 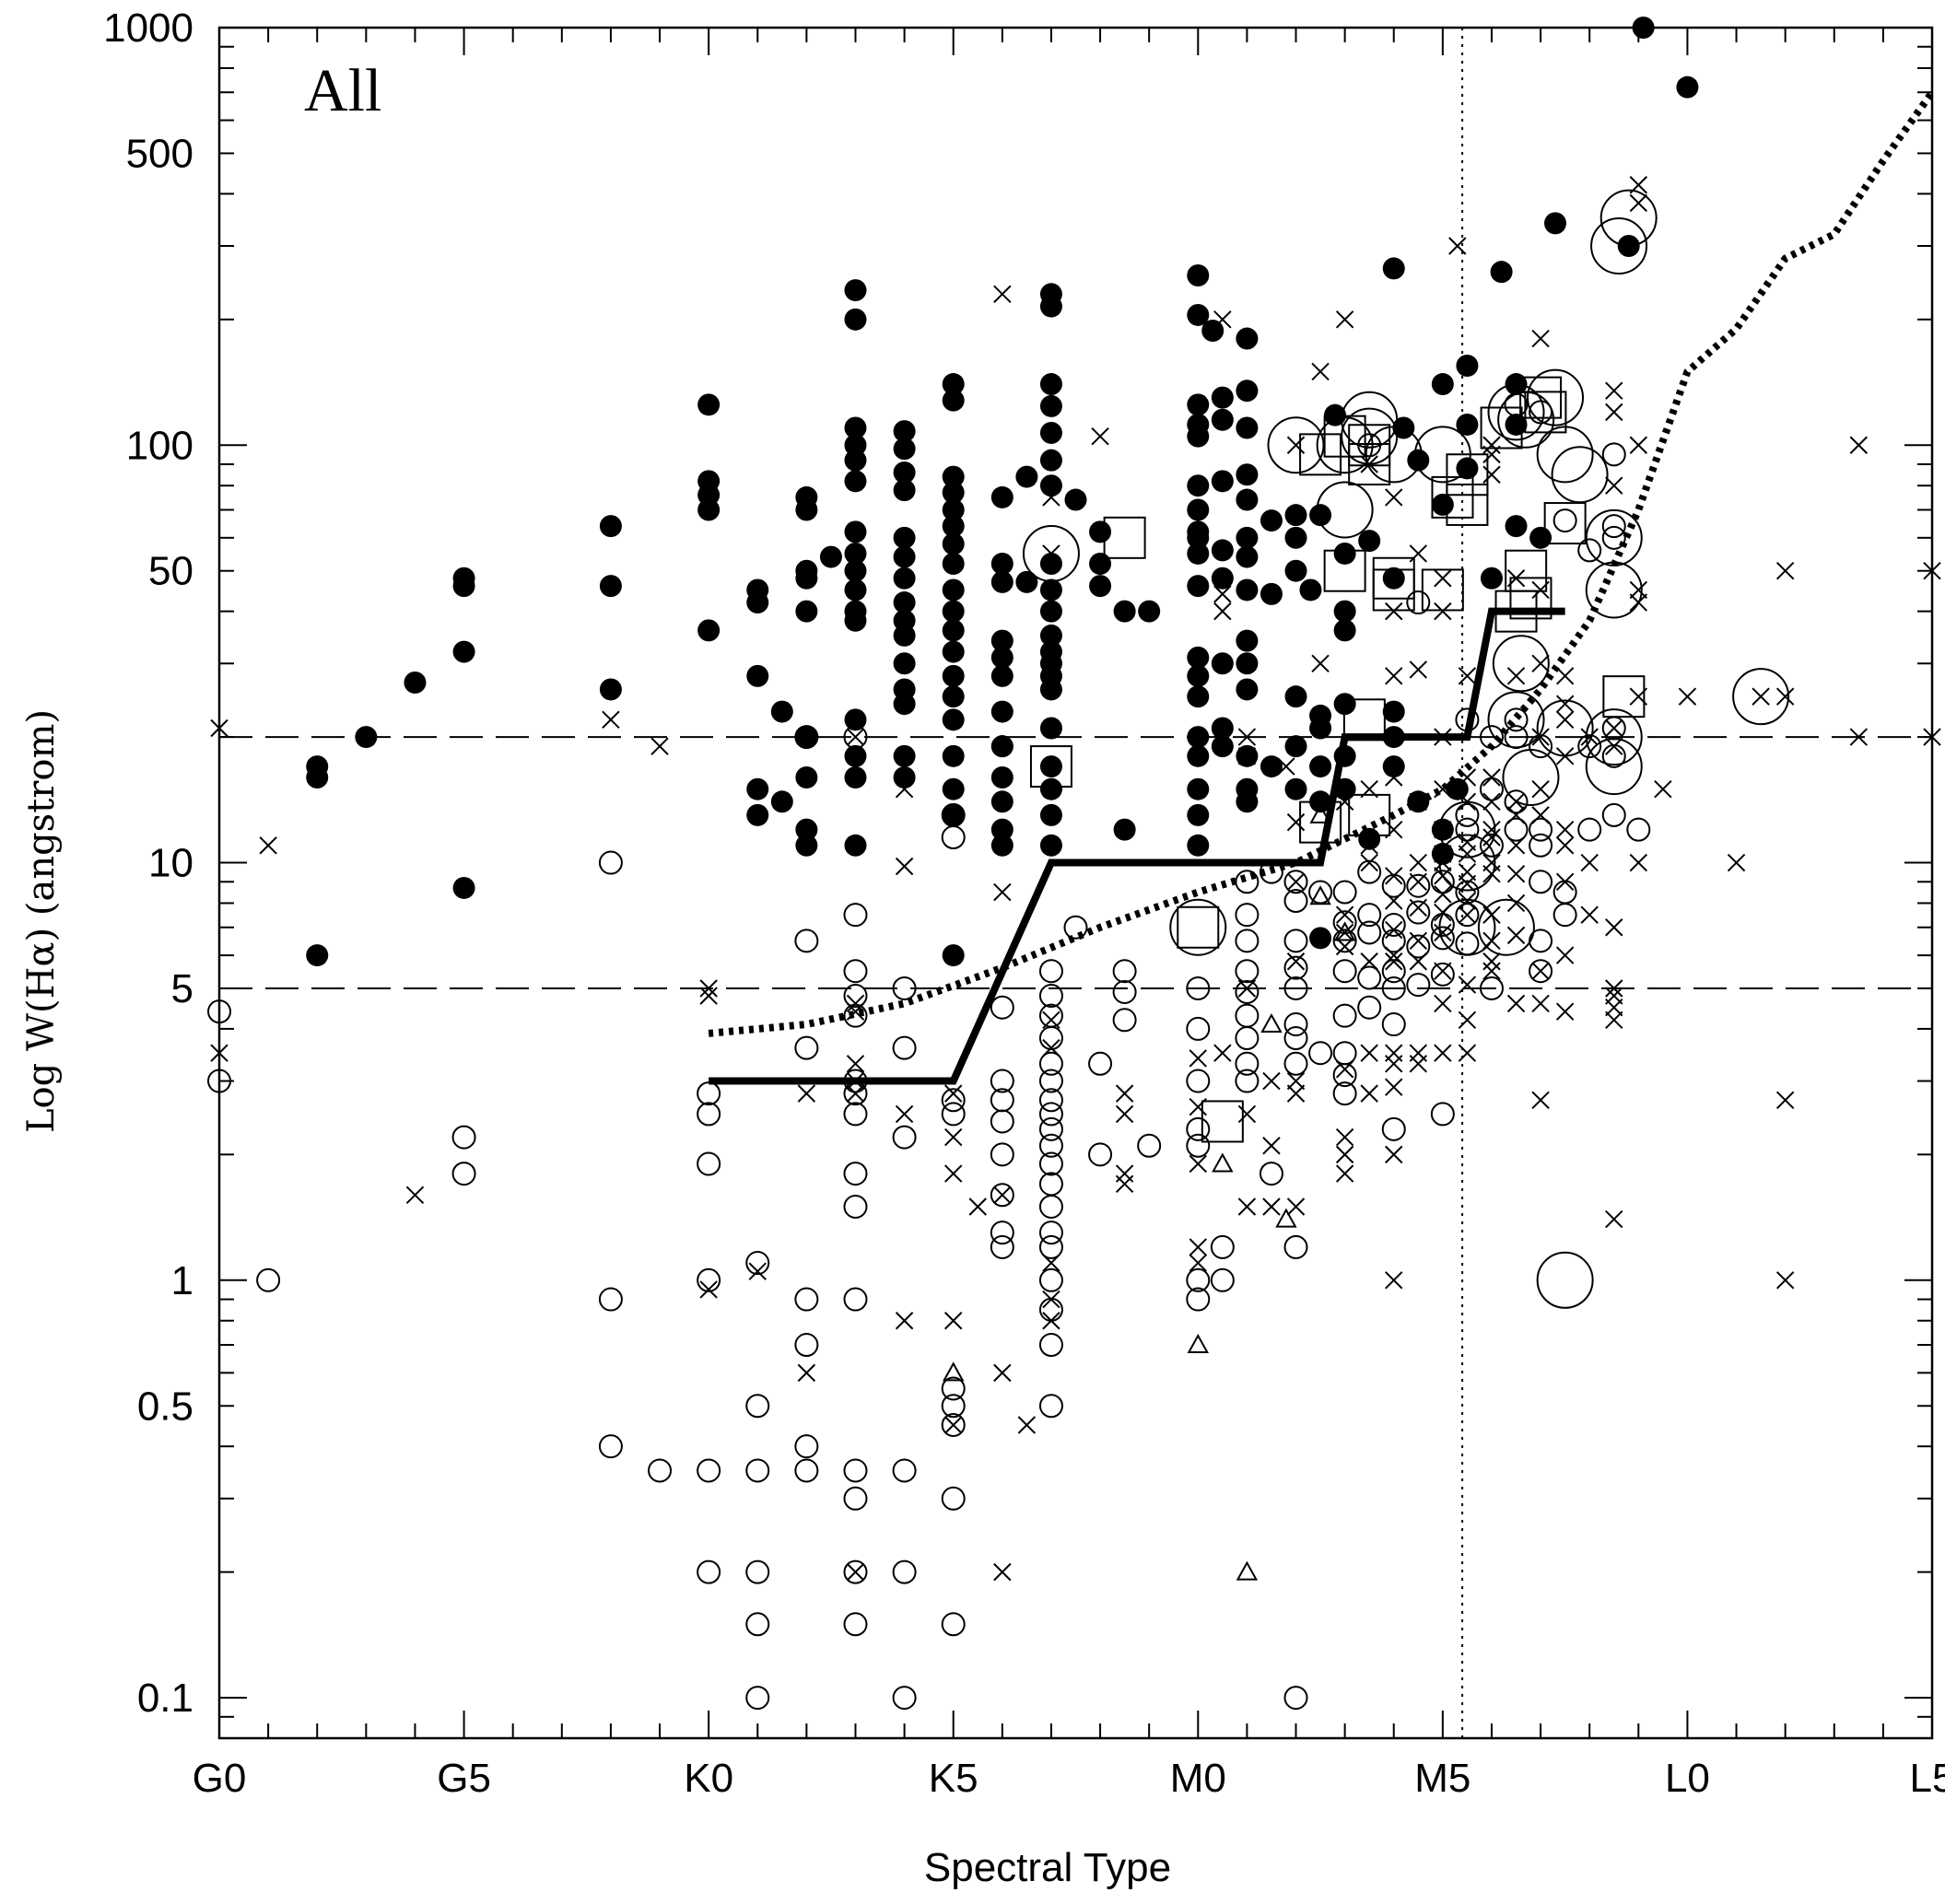 What do you see at coordinates (1271, 1023) in the screenshot?
I see `open-triangle-point` at bounding box center [1271, 1023].